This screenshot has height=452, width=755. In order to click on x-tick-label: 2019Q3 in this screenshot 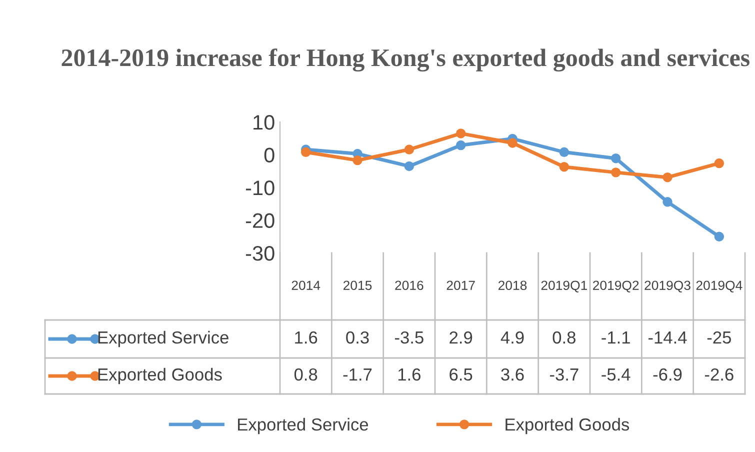, I will do `click(667, 286)`.